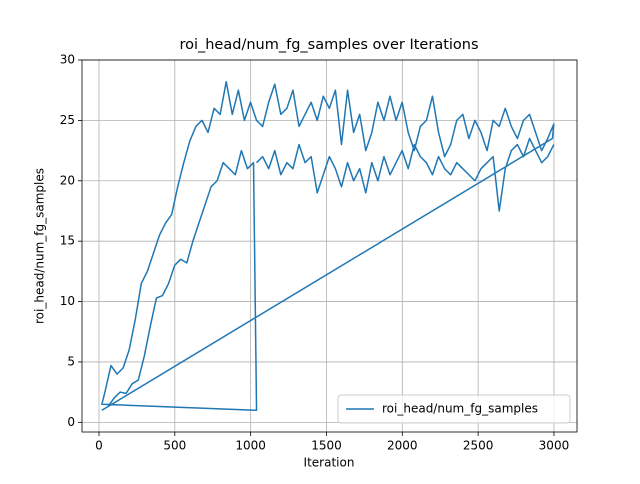 This screenshot has width=640, height=484. What do you see at coordinates (174, 446) in the screenshot?
I see `x-tick-label: 500` at bounding box center [174, 446].